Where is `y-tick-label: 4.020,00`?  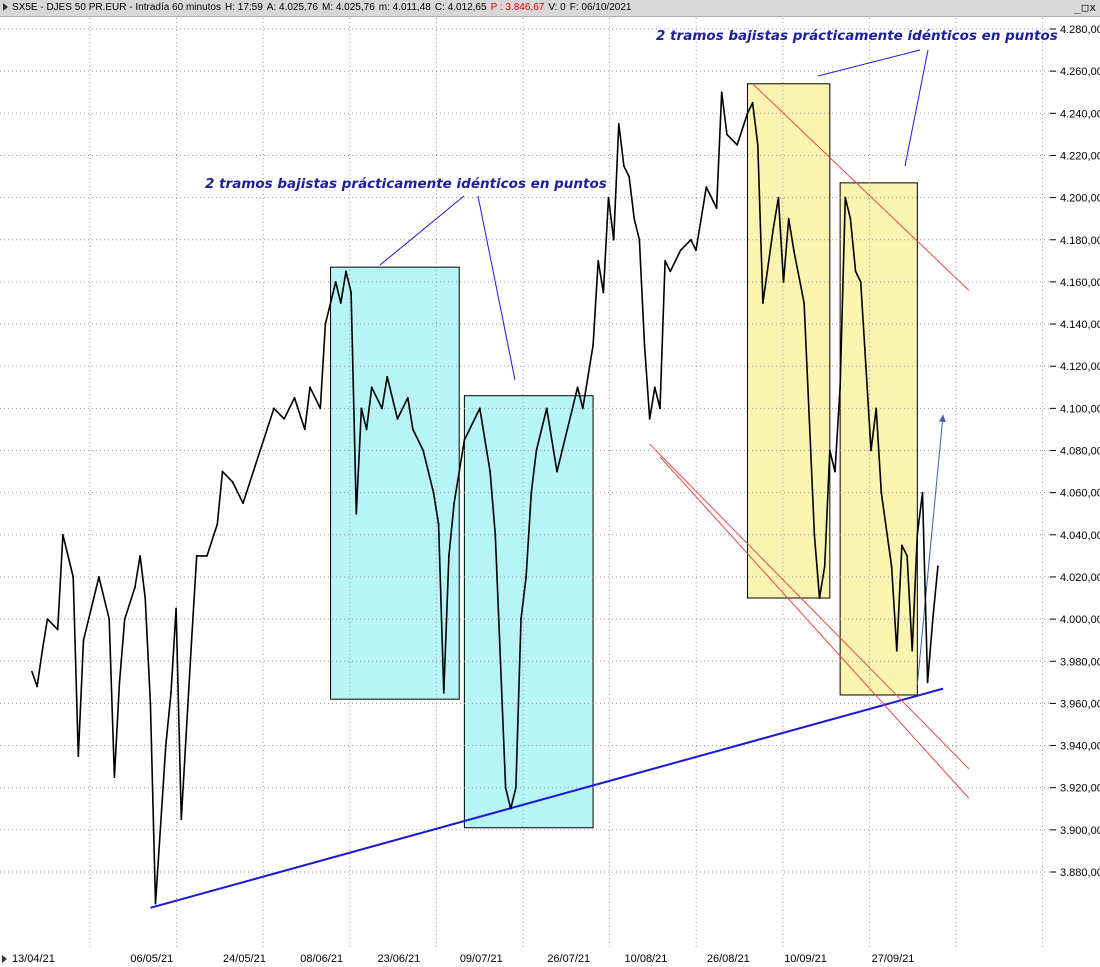
y-tick-label: 4.020,00 is located at coordinates (1080, 578).